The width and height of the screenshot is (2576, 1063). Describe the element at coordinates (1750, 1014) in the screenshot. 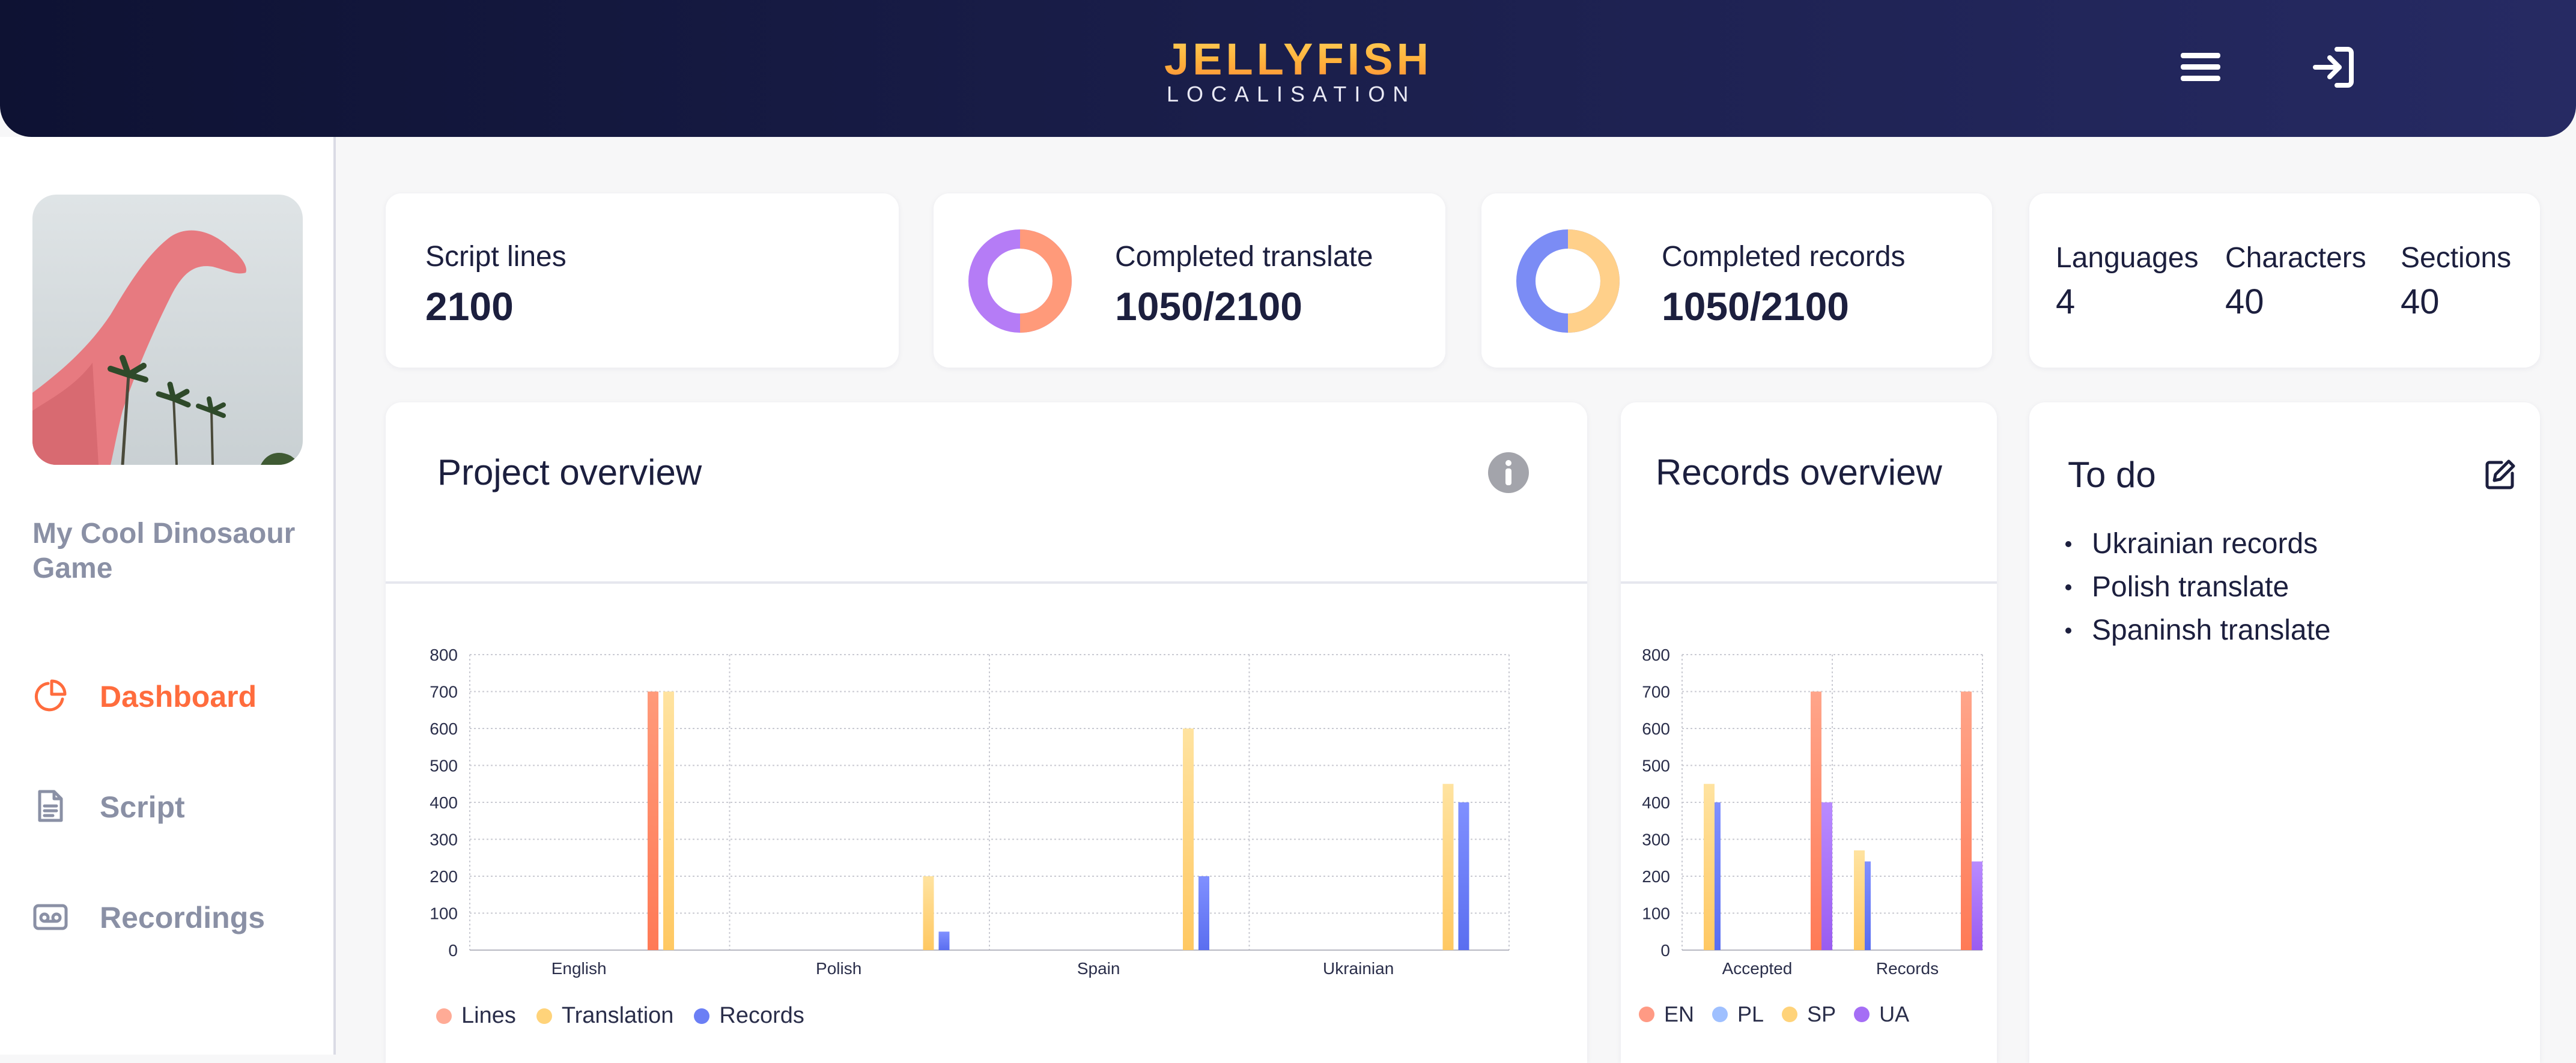

I see `legend-label: PL` at that location.